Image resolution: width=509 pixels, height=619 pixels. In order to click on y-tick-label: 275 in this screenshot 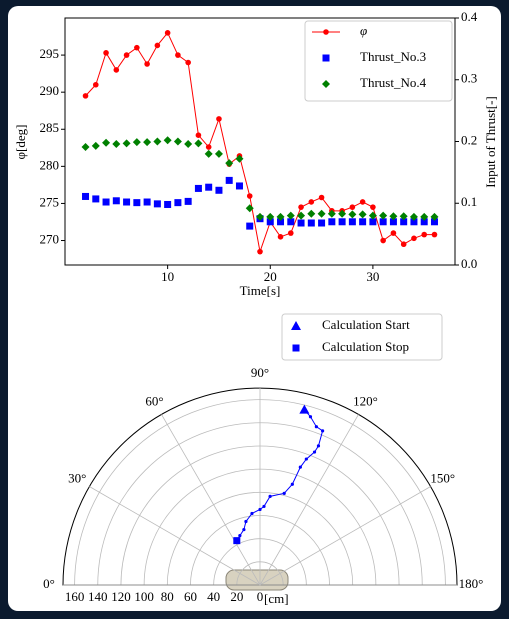, I will do `click(50, 201)`.